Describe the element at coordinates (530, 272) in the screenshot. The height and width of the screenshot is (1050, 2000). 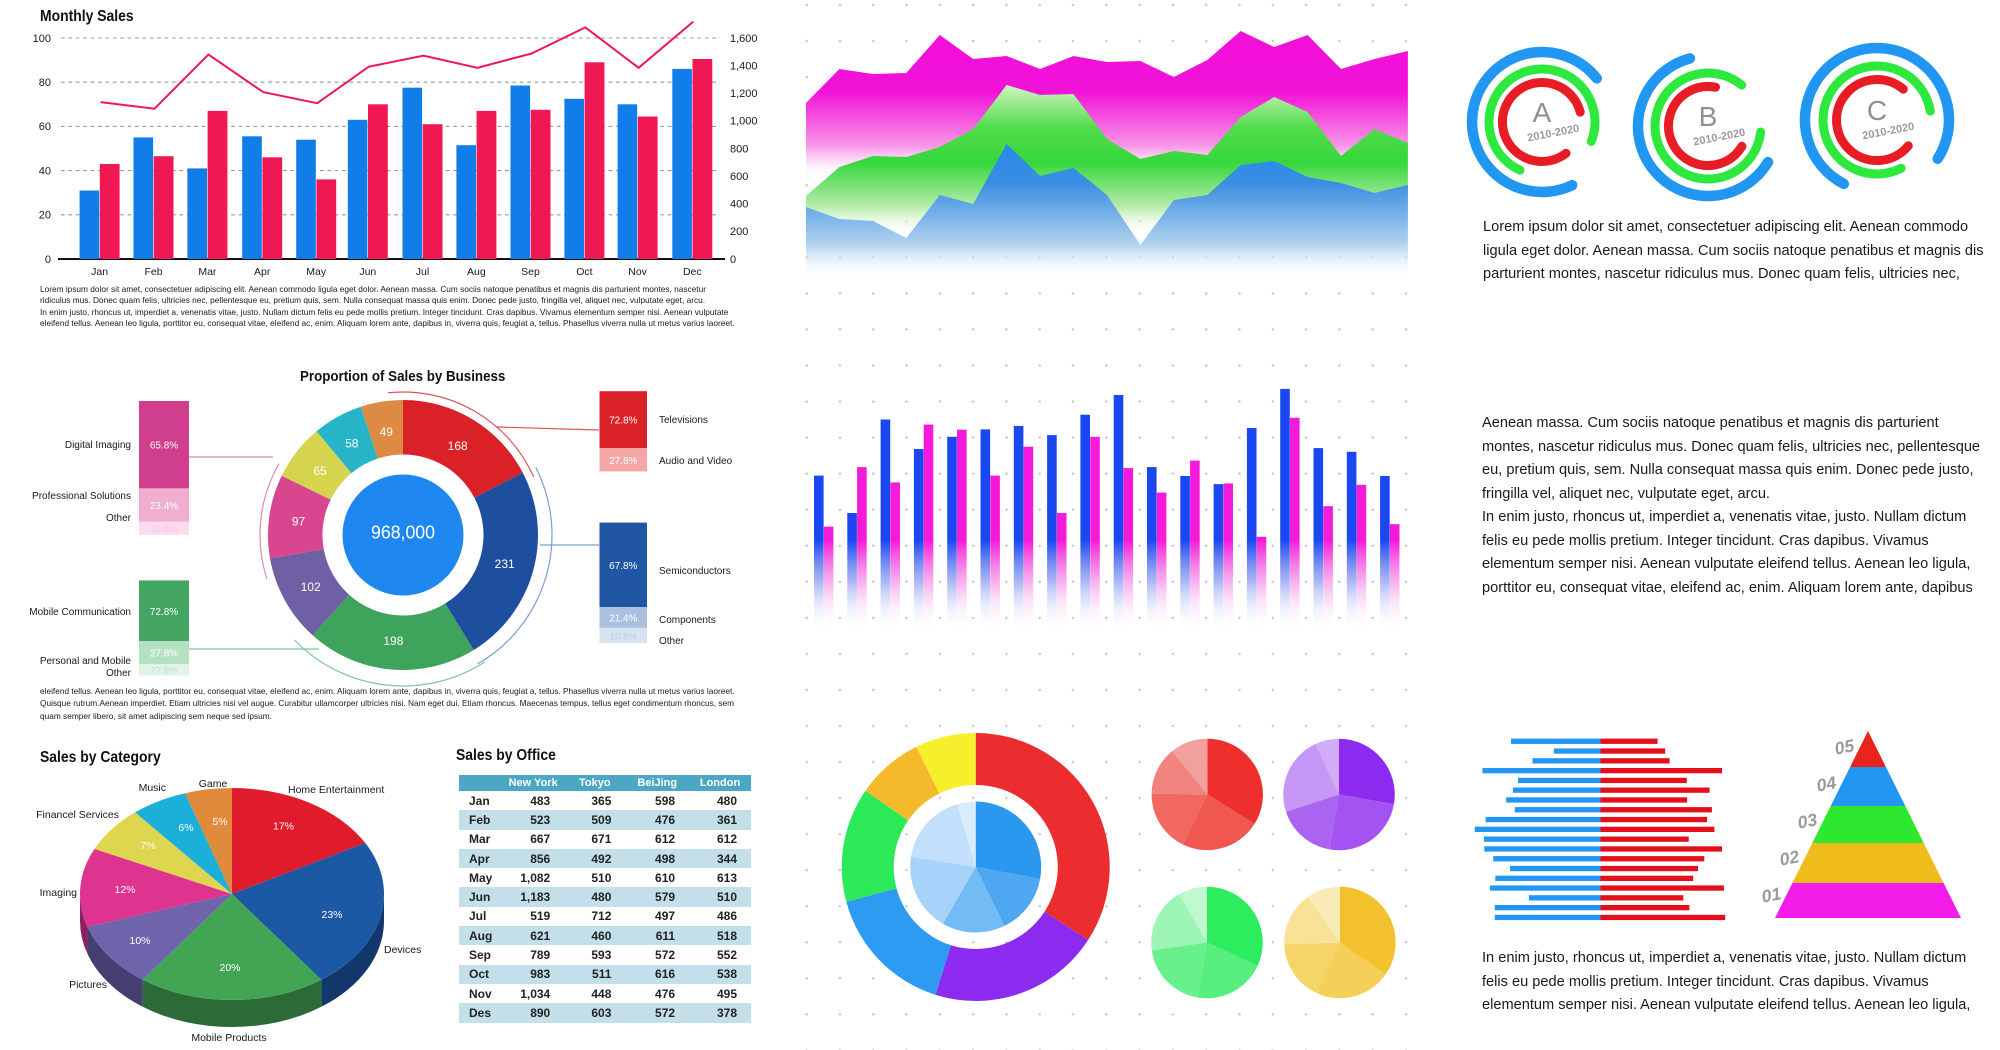
I see `svg-text: Sep` at that location.